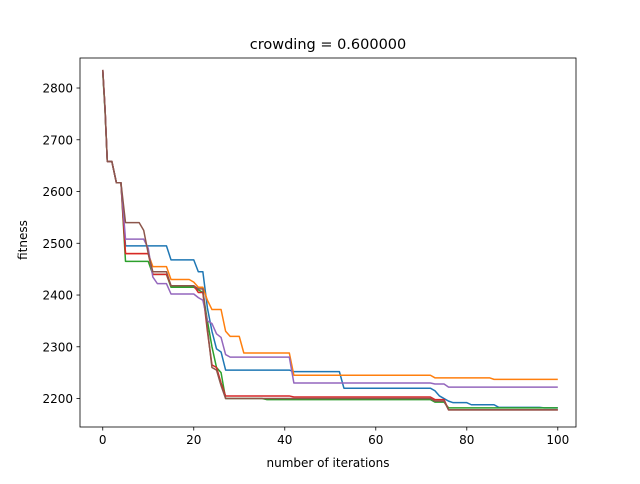 The width and height of the screenshot is (640, 484). I want to click on y-tick-label: 2500, so click(57, 244).